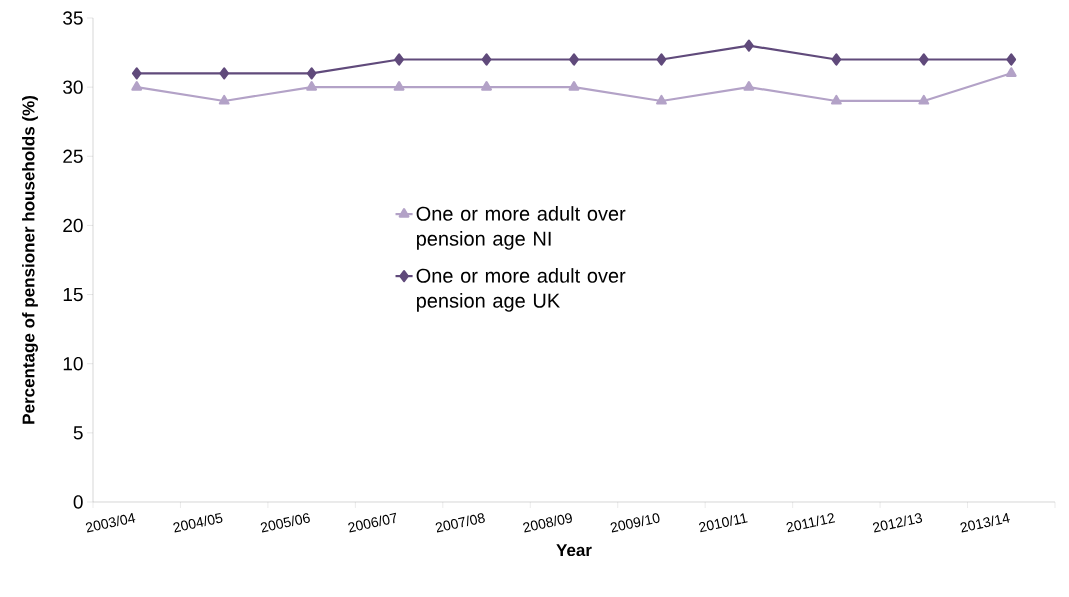  Describe the element at coordinates (897, 523) in the screenshot. I see `x-tick-label: 2012/13` at that location.